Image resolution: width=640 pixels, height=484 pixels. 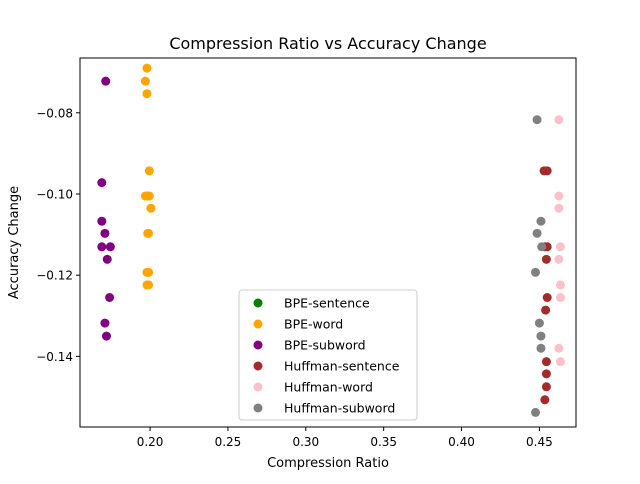 I want to click on legend-label-bpe-word: BPE-word, so click(x=313, y=324).